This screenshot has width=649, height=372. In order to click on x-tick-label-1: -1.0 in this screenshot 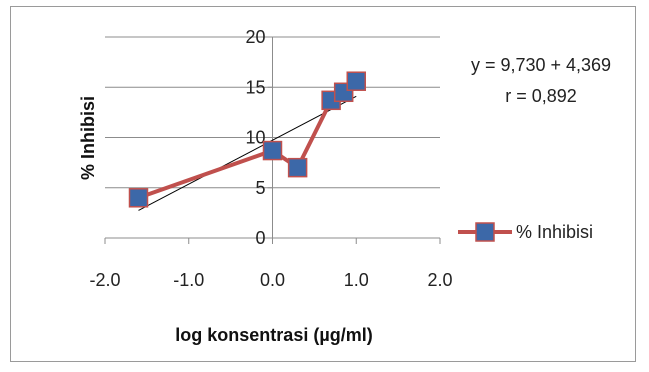, I will do `click(188, 280)`.